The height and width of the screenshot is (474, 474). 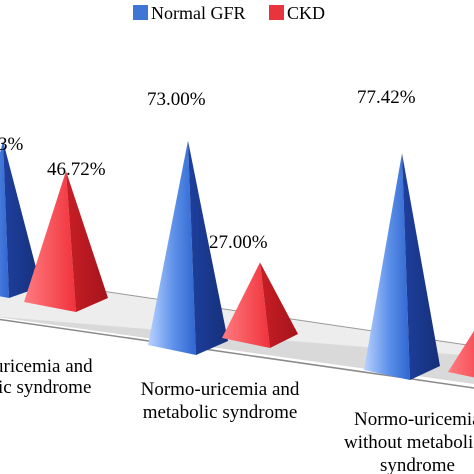 What do you see at coordinates (176, 99) in the screenshot?
I see `data-label-normal-gfr-2: 73.00%` at bounding box center [176, 99].